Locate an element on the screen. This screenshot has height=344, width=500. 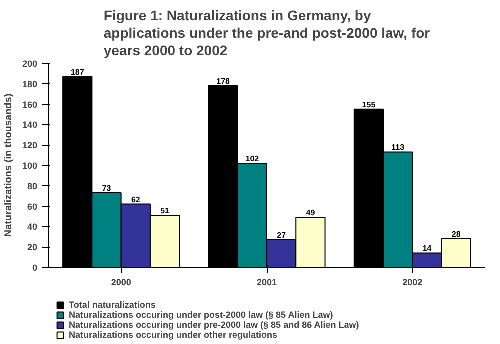
y-tick-label: 160 is located at coordinates (30, 105).